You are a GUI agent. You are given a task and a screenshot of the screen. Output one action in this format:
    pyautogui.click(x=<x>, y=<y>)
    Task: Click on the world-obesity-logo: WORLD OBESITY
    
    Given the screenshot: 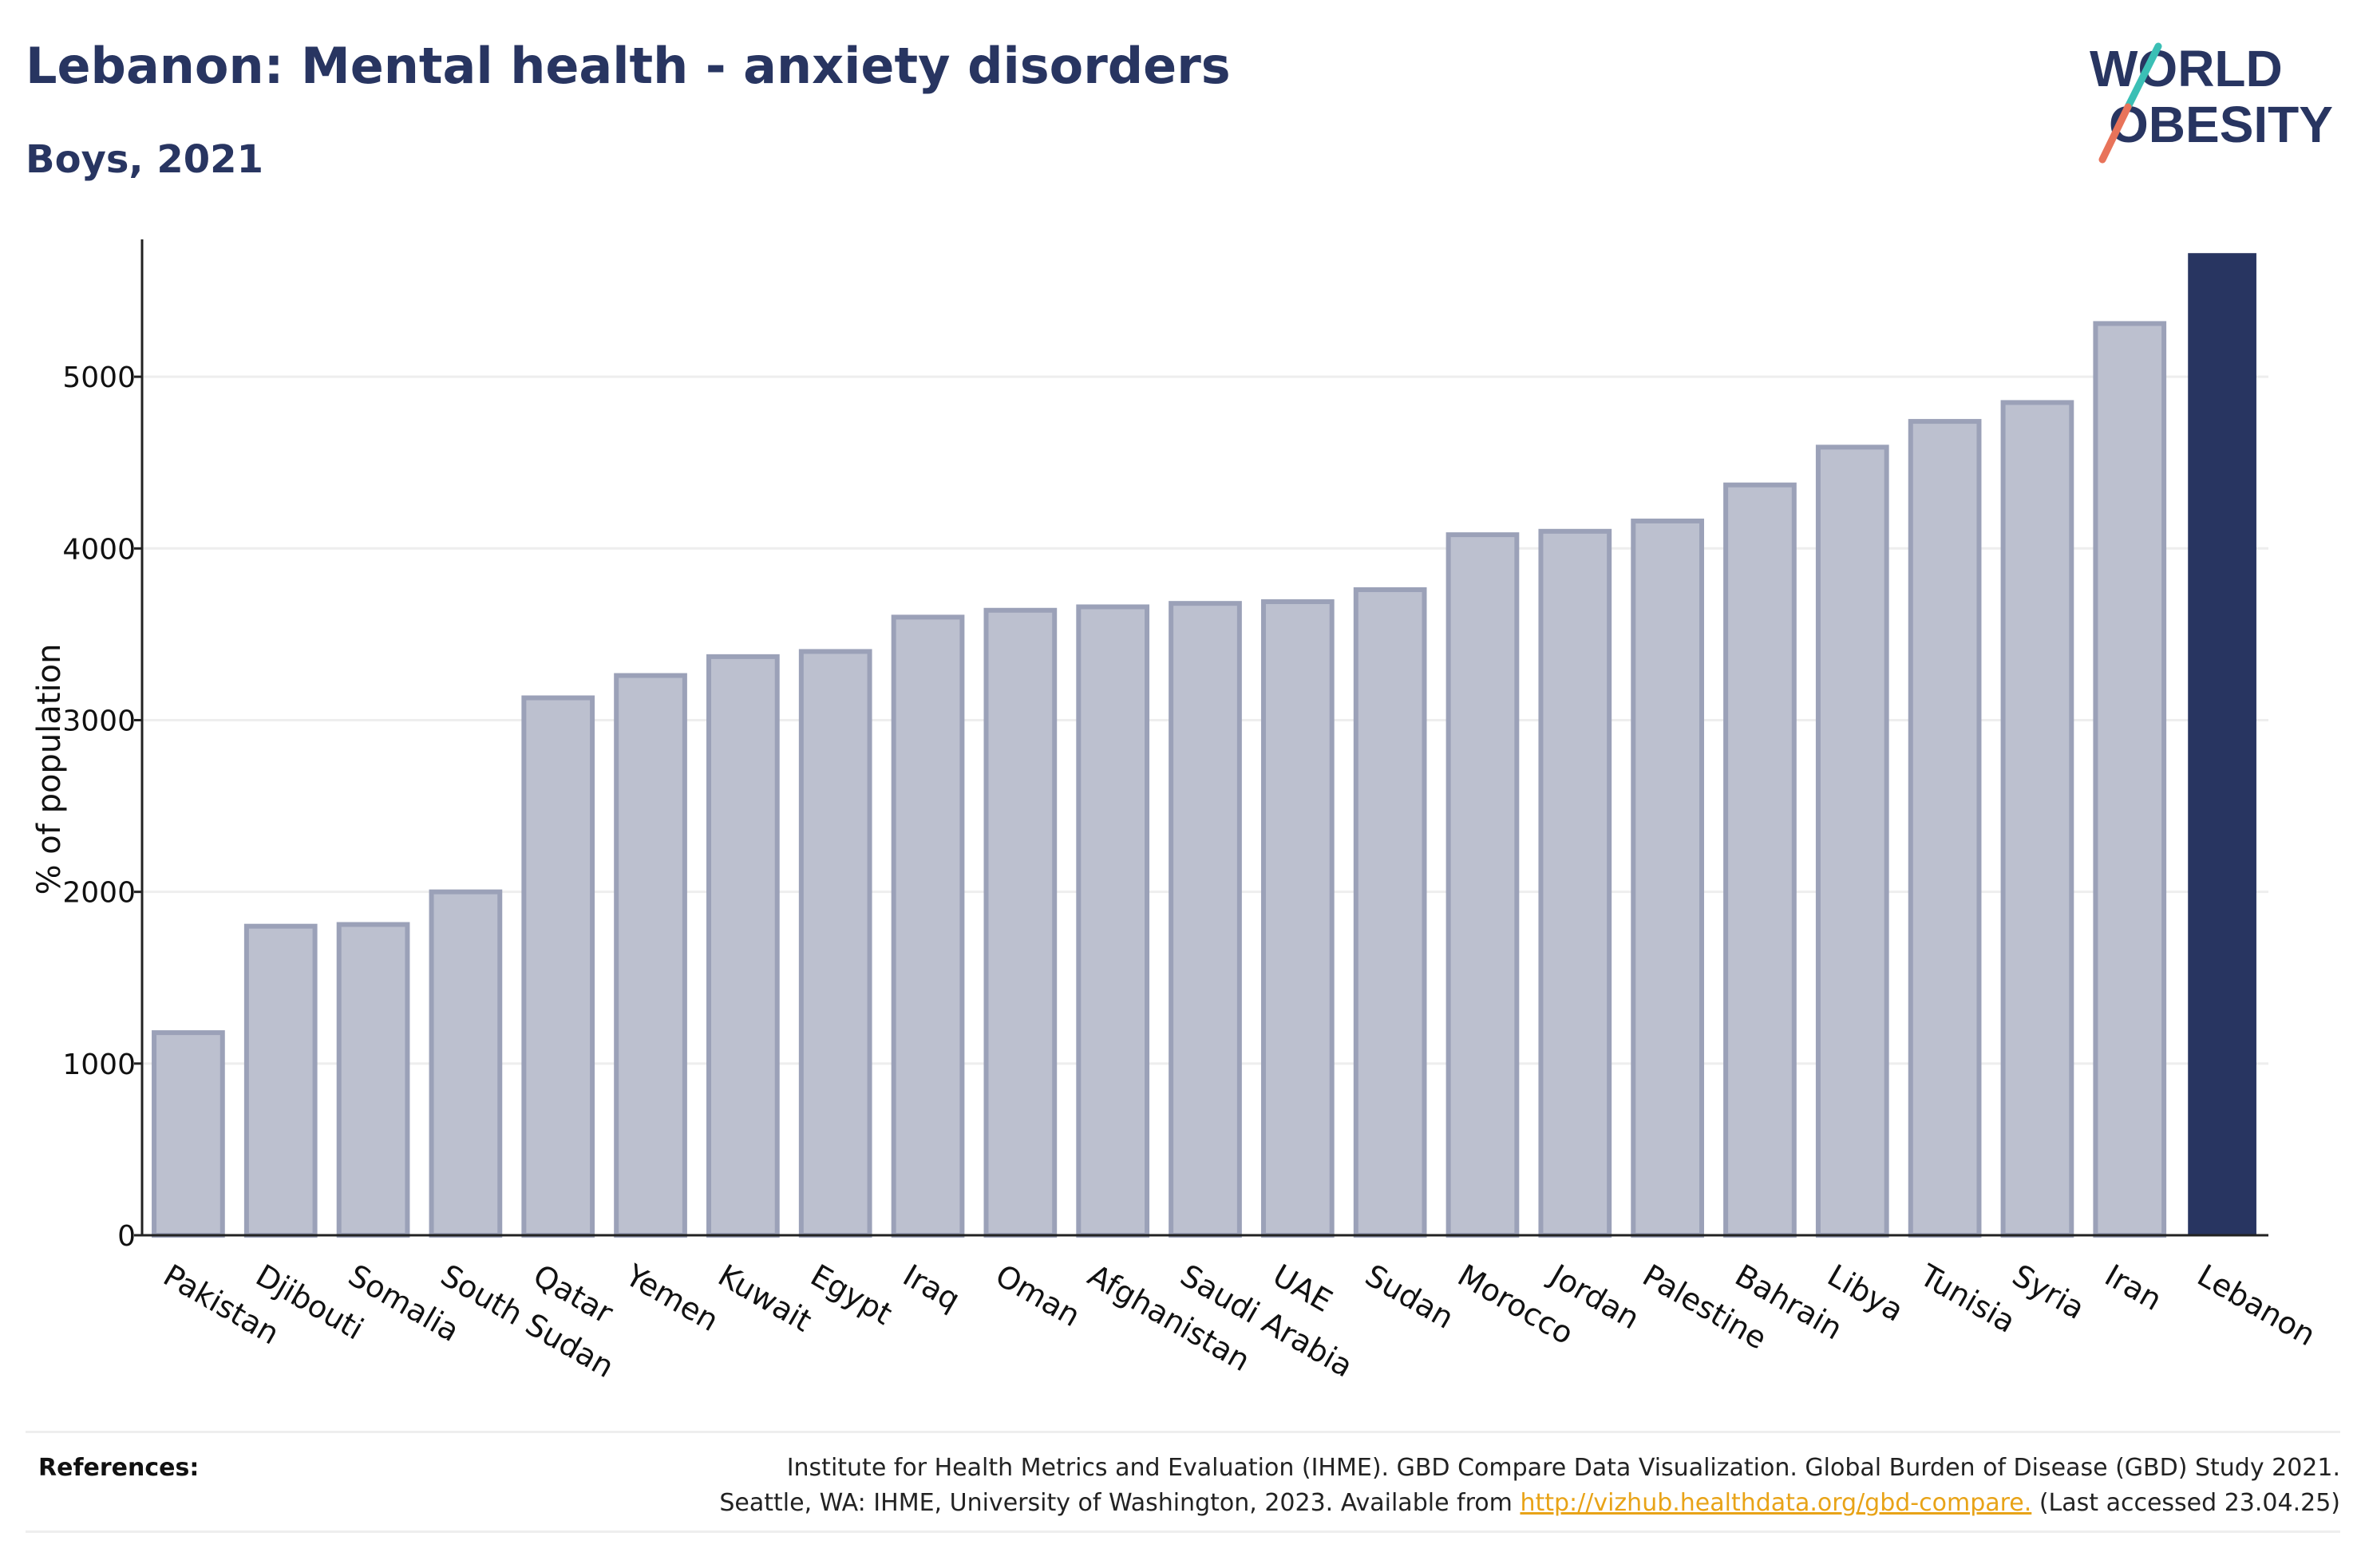 What is the action you would take?
    pyautogui.click(x=2211, y=102)
    